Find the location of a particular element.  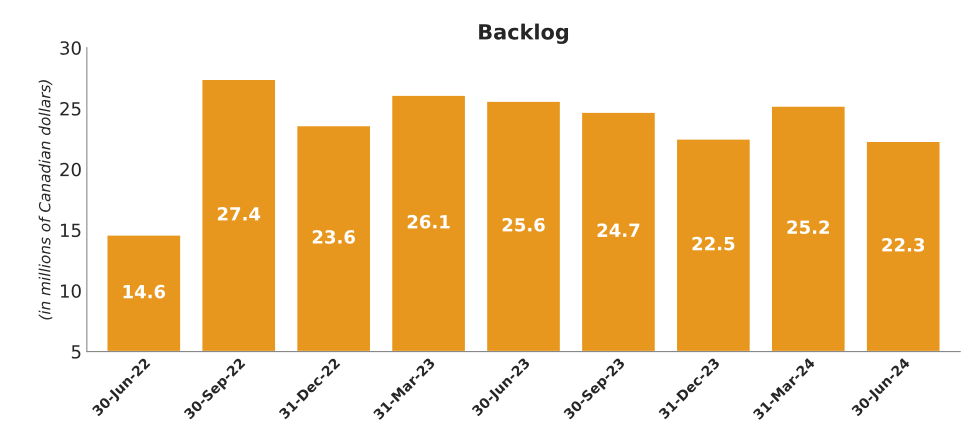

data-label: 14.6 is located at coordinates (145, 291).